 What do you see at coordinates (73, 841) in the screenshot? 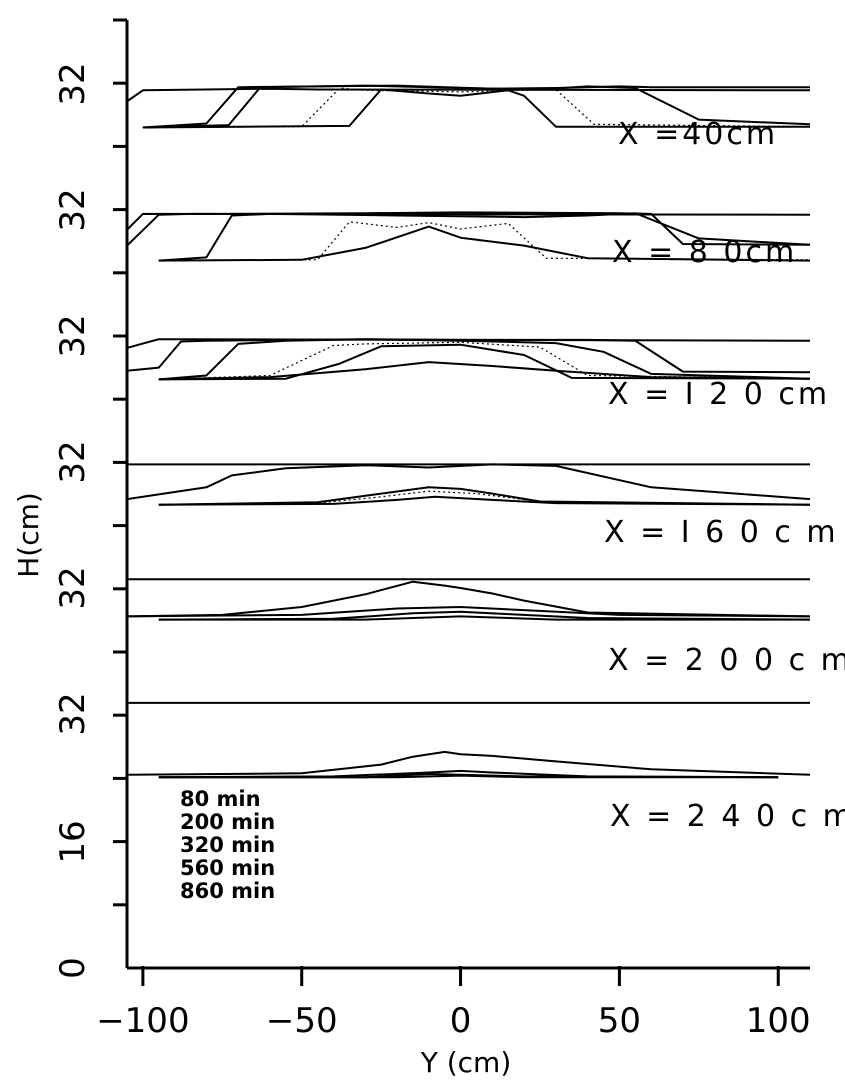
I see `y-tick-label: 16` at bounding box center [73, 841].